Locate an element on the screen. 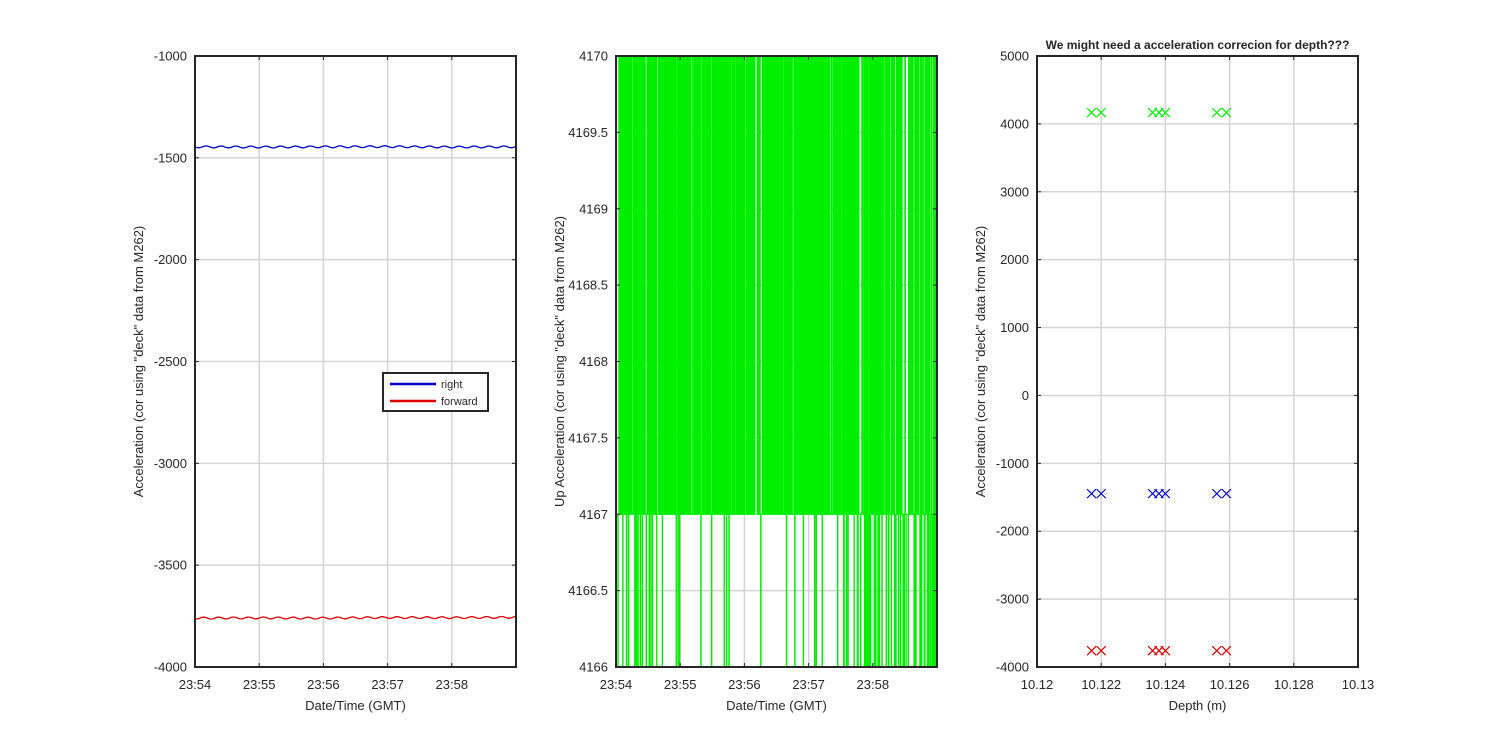  y-tick-label: 5000 is located at coordinates (1014, 56).